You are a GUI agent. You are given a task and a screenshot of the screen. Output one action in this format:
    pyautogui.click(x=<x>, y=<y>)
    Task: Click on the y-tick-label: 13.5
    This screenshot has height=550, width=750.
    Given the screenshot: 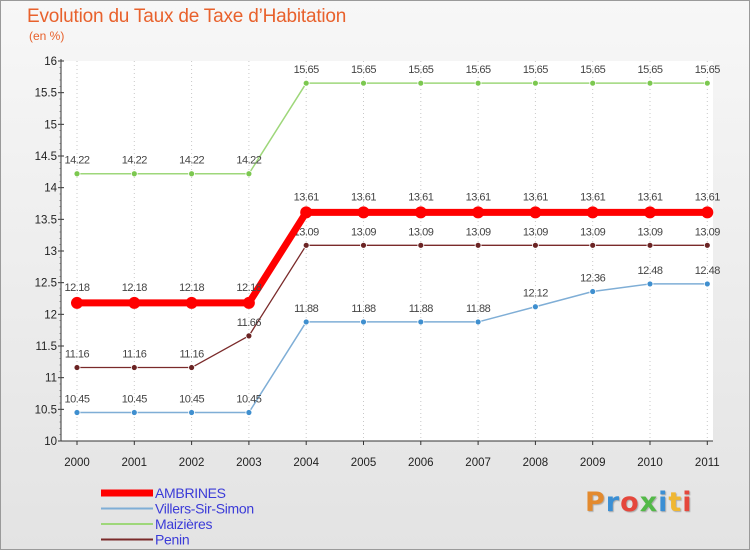 What is the action you would take?
    pyautogui.click(x=46, y=220)
    